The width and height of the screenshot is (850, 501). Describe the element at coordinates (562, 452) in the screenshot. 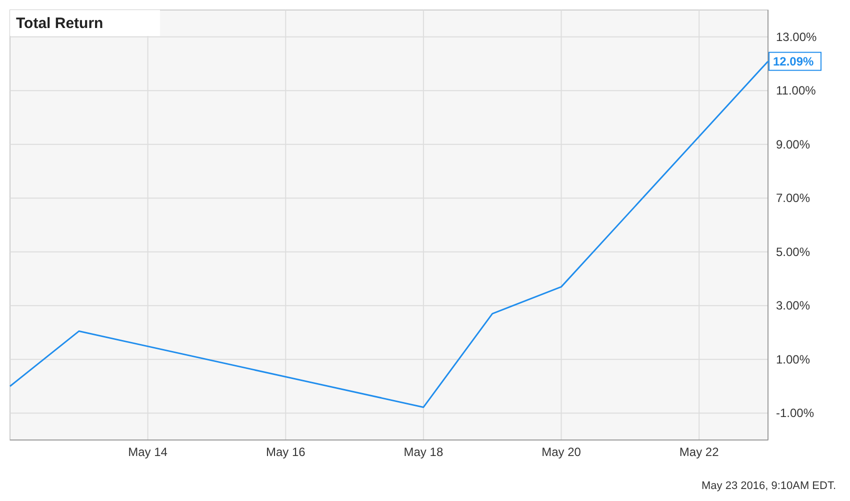

I see `x-tick-label: May 20` at that location.